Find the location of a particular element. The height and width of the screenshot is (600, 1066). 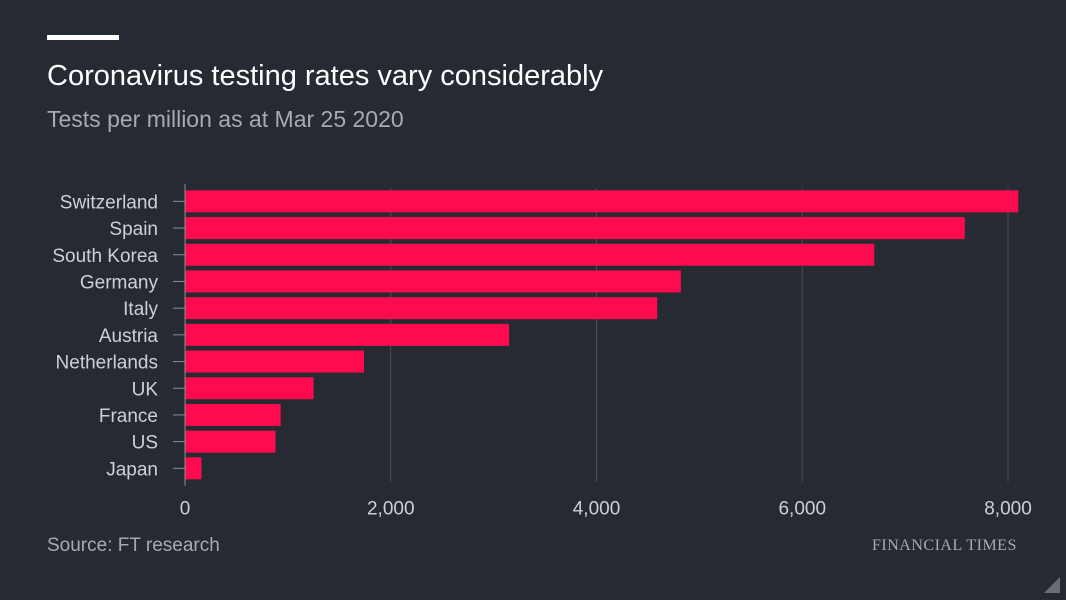

bar-south-korea is located at coordinates (530, 254).